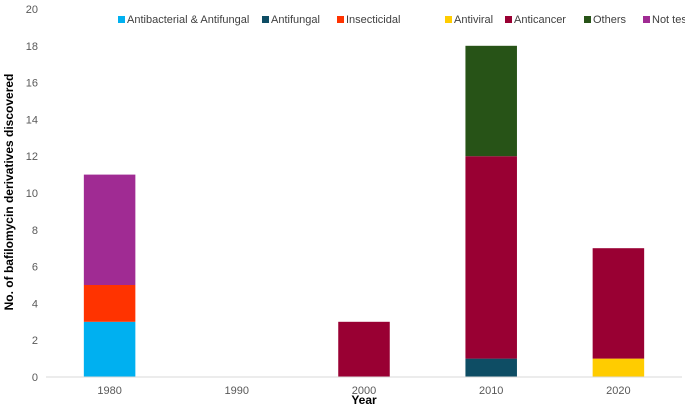  I want to click on y-tick-label: 16, so click(32, 84).